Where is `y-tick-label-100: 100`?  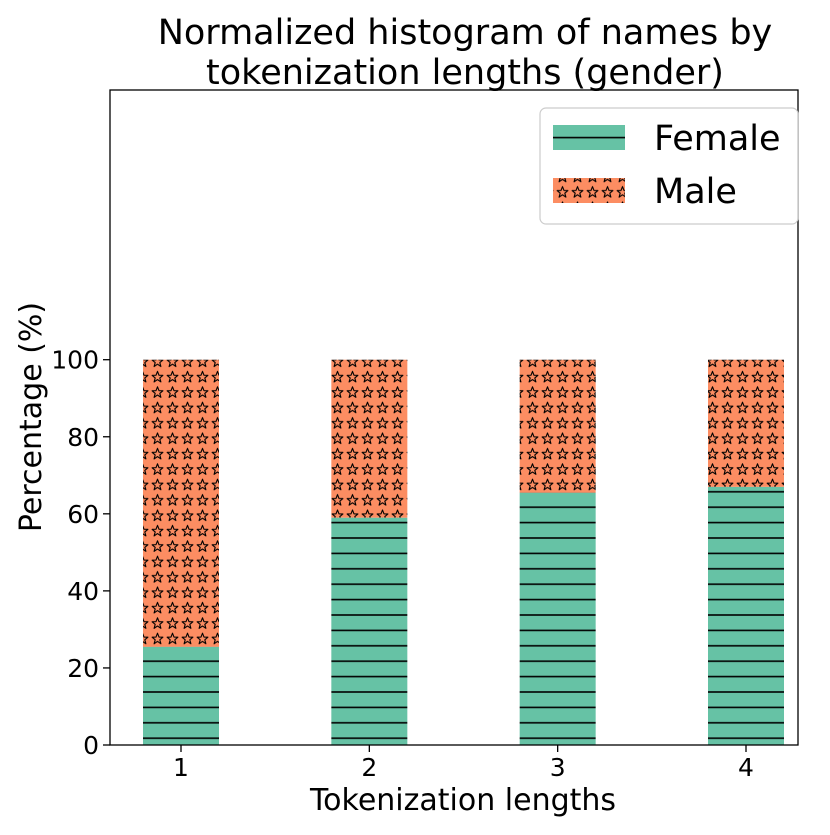
y-tick-label-100: 100 is located at coordinates (75, 360).